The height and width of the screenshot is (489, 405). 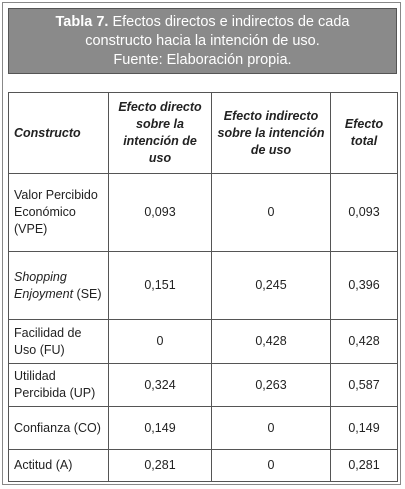 I want to click on construct-name: Confianza, so click(x=42, y=427).